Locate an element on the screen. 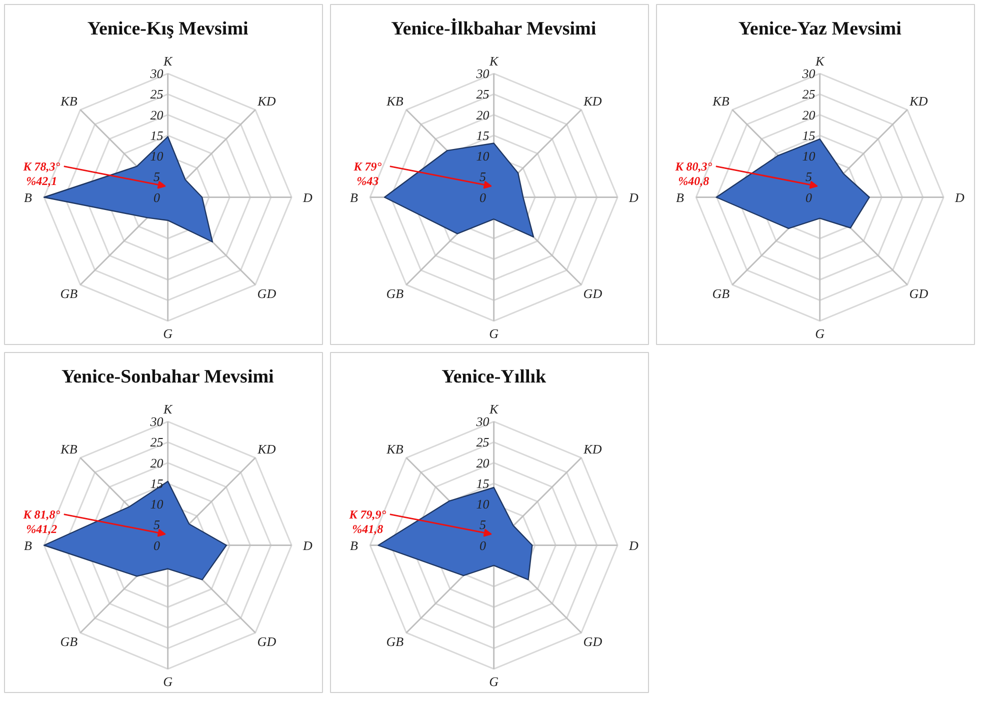  text: %40,8 is located at coordinates (694, 181).